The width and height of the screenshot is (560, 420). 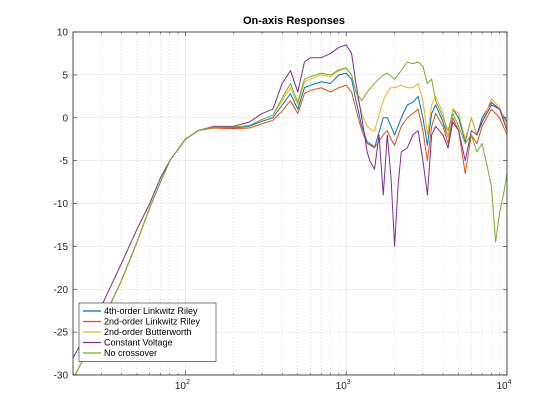 What do you see at coordinates (152, 322) in the screenshot?
I see `legend-label-2: 2nd-order Linkwitz Riley` at bounding box center [152, 322].